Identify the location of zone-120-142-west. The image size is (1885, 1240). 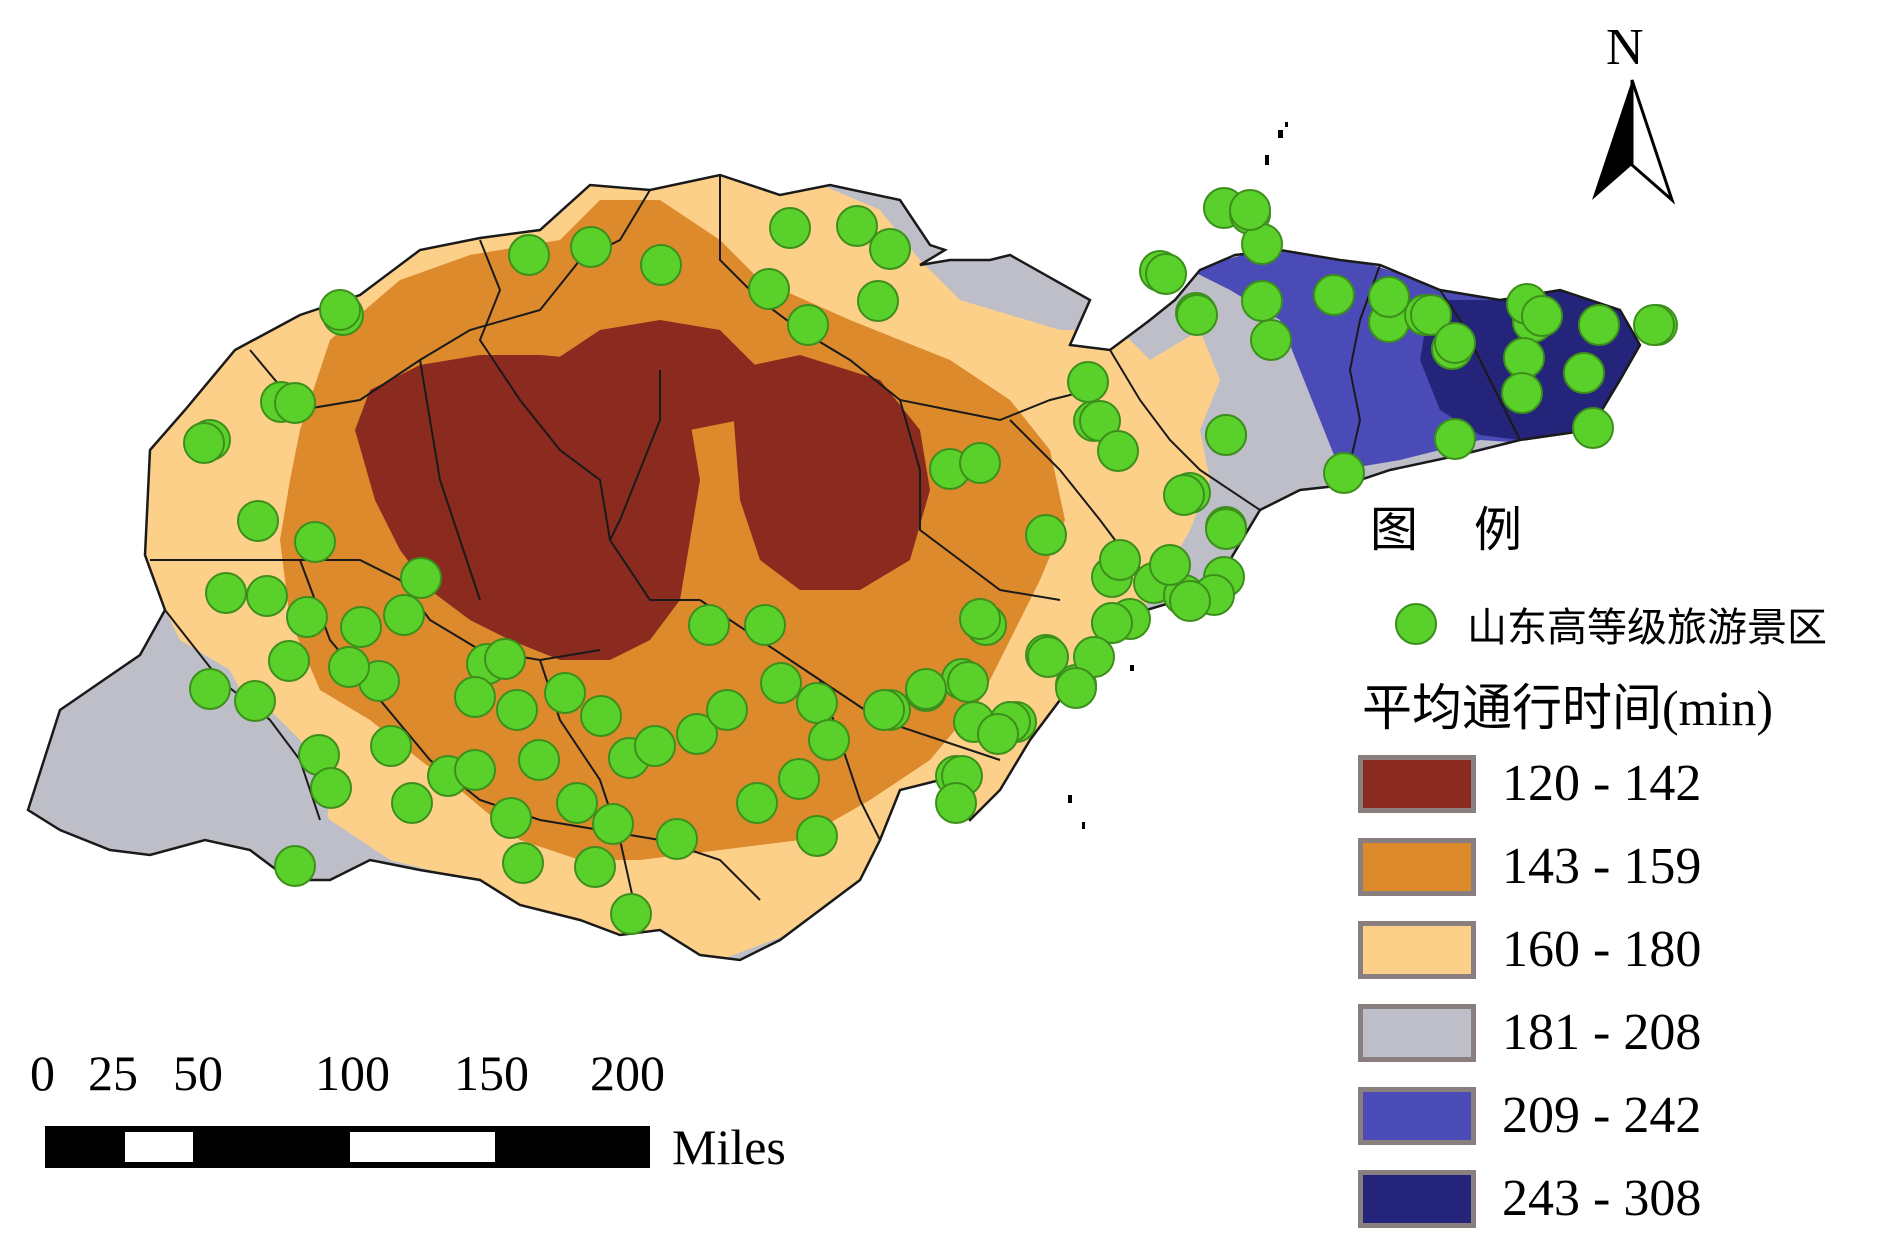
(527, 507).